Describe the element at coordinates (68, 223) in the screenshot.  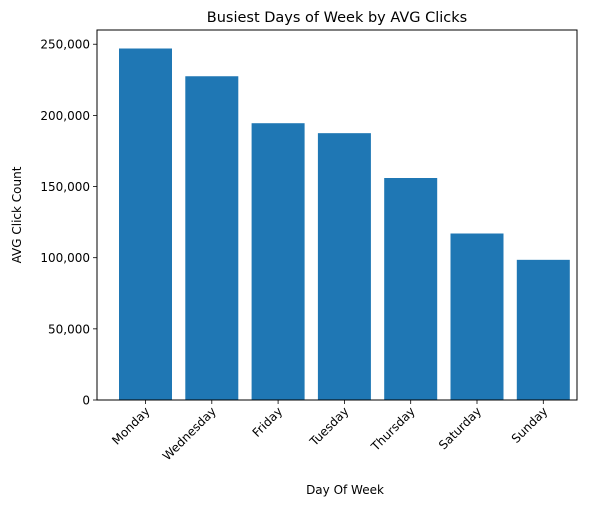
I see `y-axis-ticks: 0 50,000 100,000 150,000 200,000 250,000` at that location.